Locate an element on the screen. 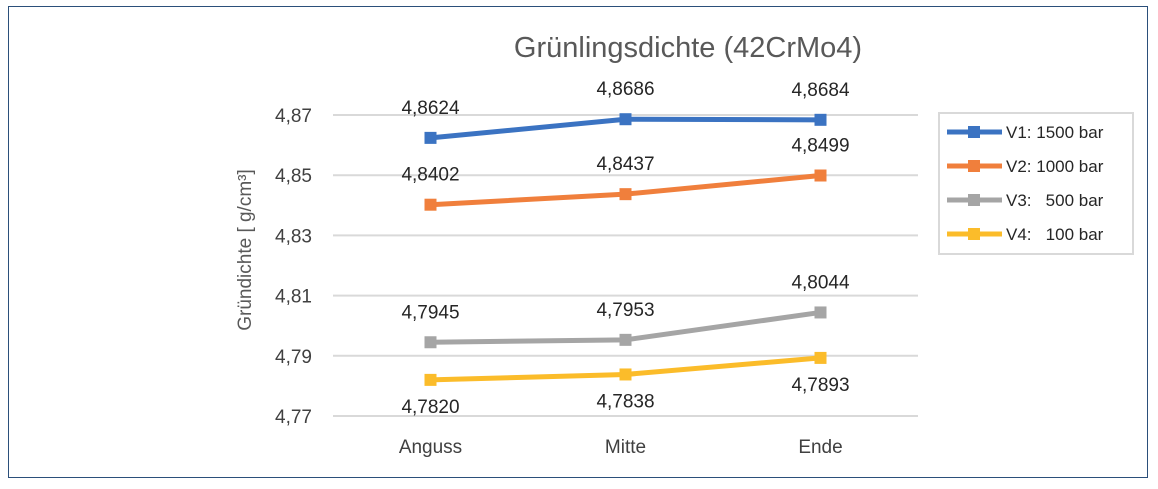 The height and width of the screenshot is (489, 1158). data-label: 4,8684 is located at coordinates (820, 90).